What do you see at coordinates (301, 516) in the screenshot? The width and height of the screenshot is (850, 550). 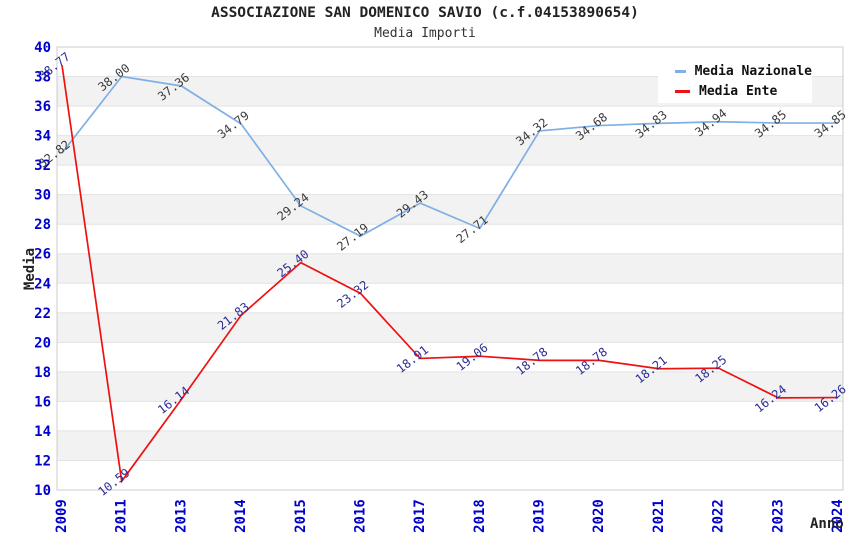 I see `x-tick-label: 2015` at bounding box center [301, 516].